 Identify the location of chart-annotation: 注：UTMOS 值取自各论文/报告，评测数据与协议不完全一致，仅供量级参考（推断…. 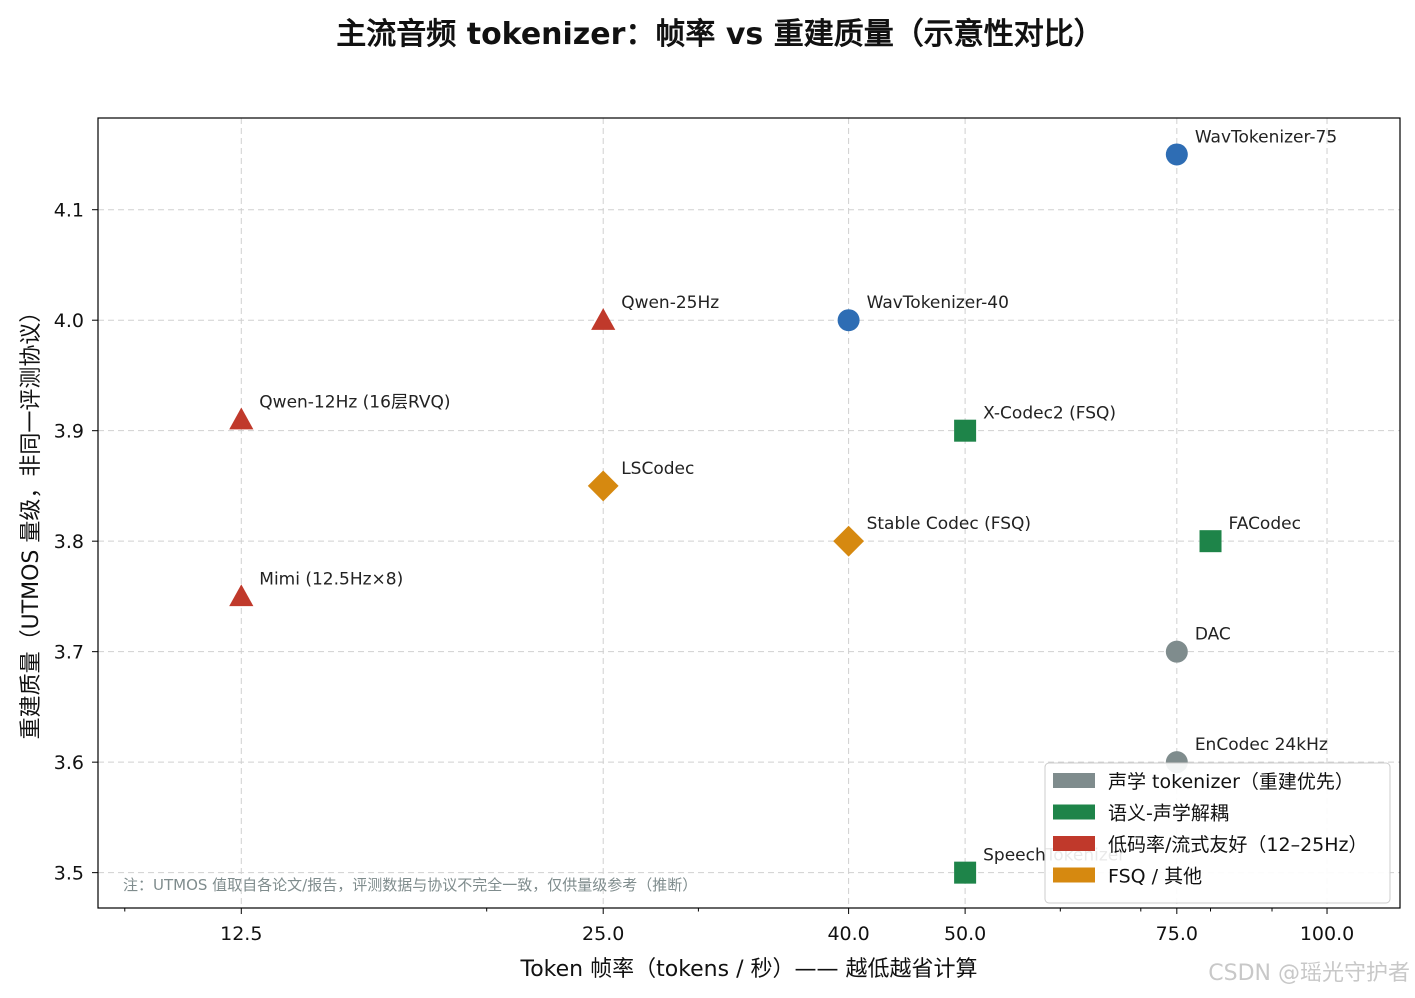
(410, 885).